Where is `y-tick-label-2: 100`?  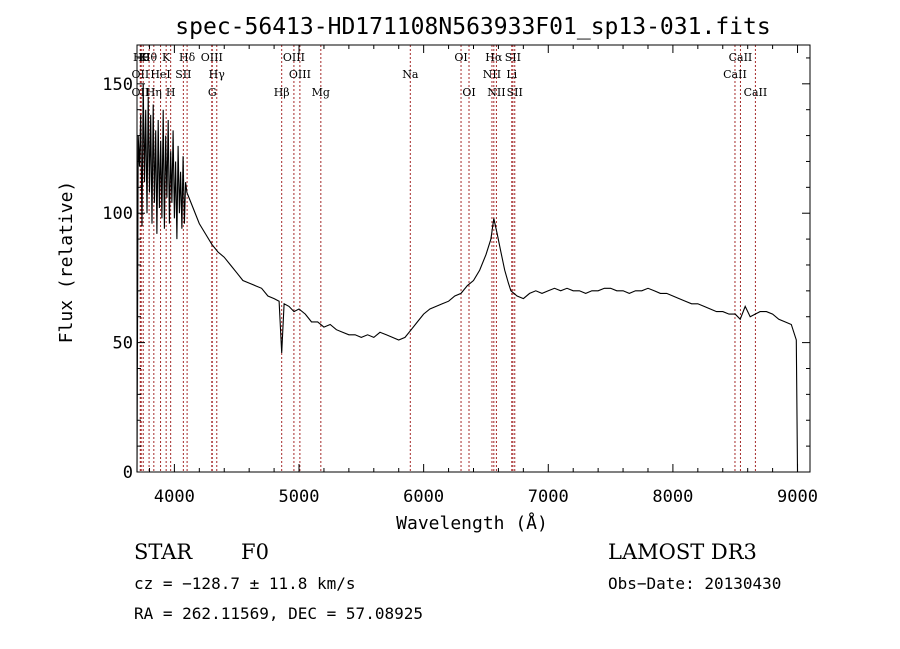 y-tick-label-2: 100 is located at coordinates (117, 214).